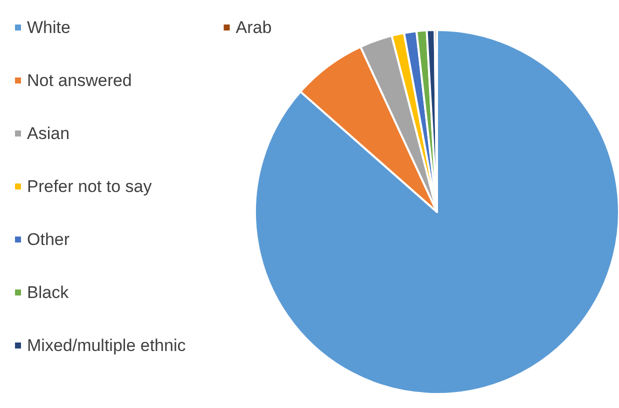  I want to click on legend-label: Asian, so click(48, 133).